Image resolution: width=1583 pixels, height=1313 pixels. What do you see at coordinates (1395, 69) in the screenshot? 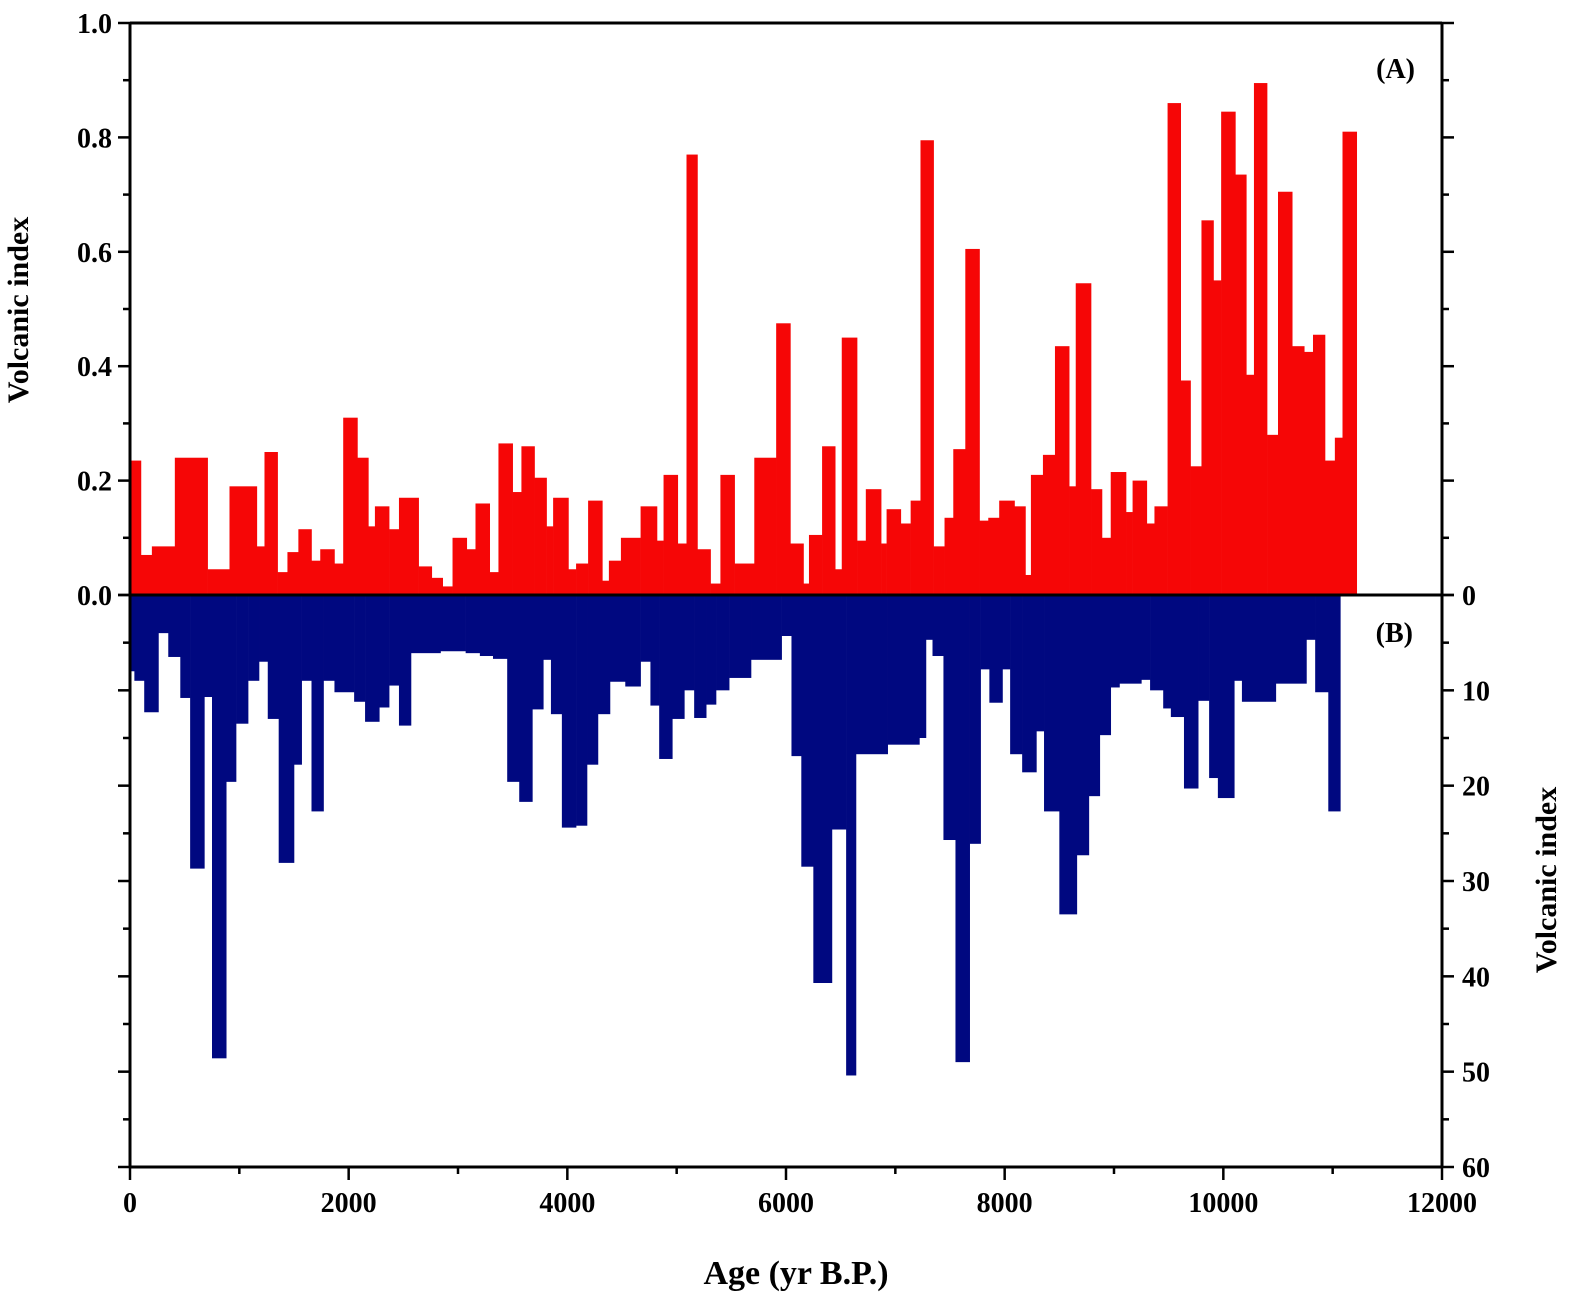
I see `panel-label-a: (A)` at bounding box center [1395, 69].